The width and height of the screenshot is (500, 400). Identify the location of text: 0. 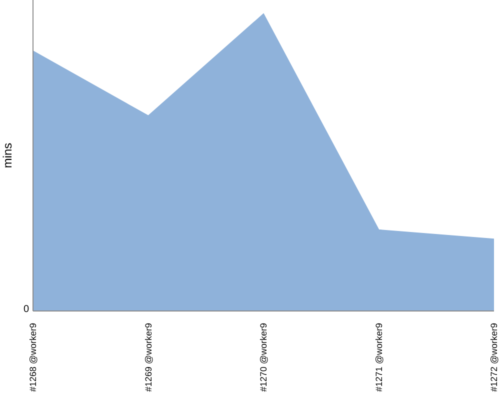
(26, 310).